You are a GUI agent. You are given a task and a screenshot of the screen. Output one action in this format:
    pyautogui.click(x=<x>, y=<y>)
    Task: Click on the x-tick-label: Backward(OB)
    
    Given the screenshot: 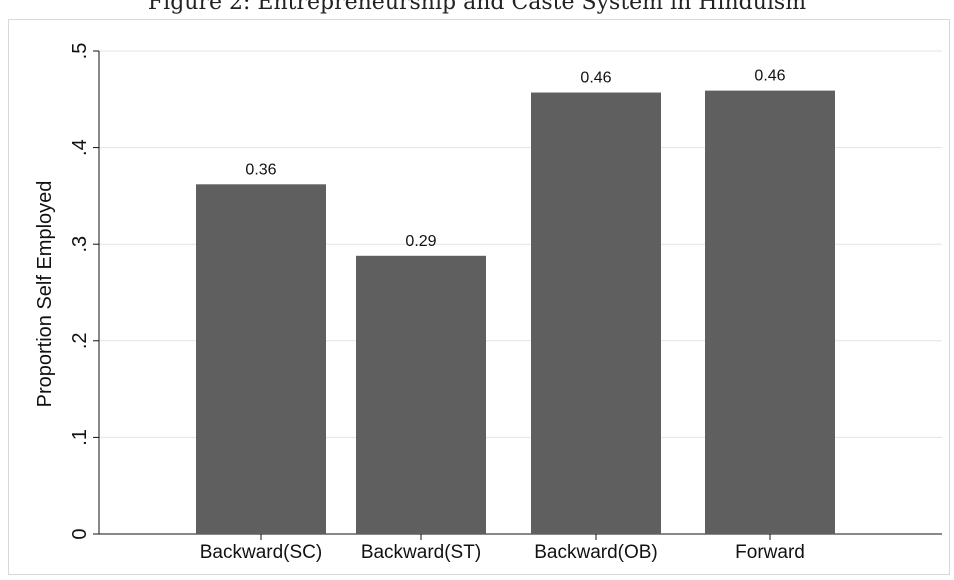 What is the action you would take?
    pyautogui.click(x=596, y=552)
    